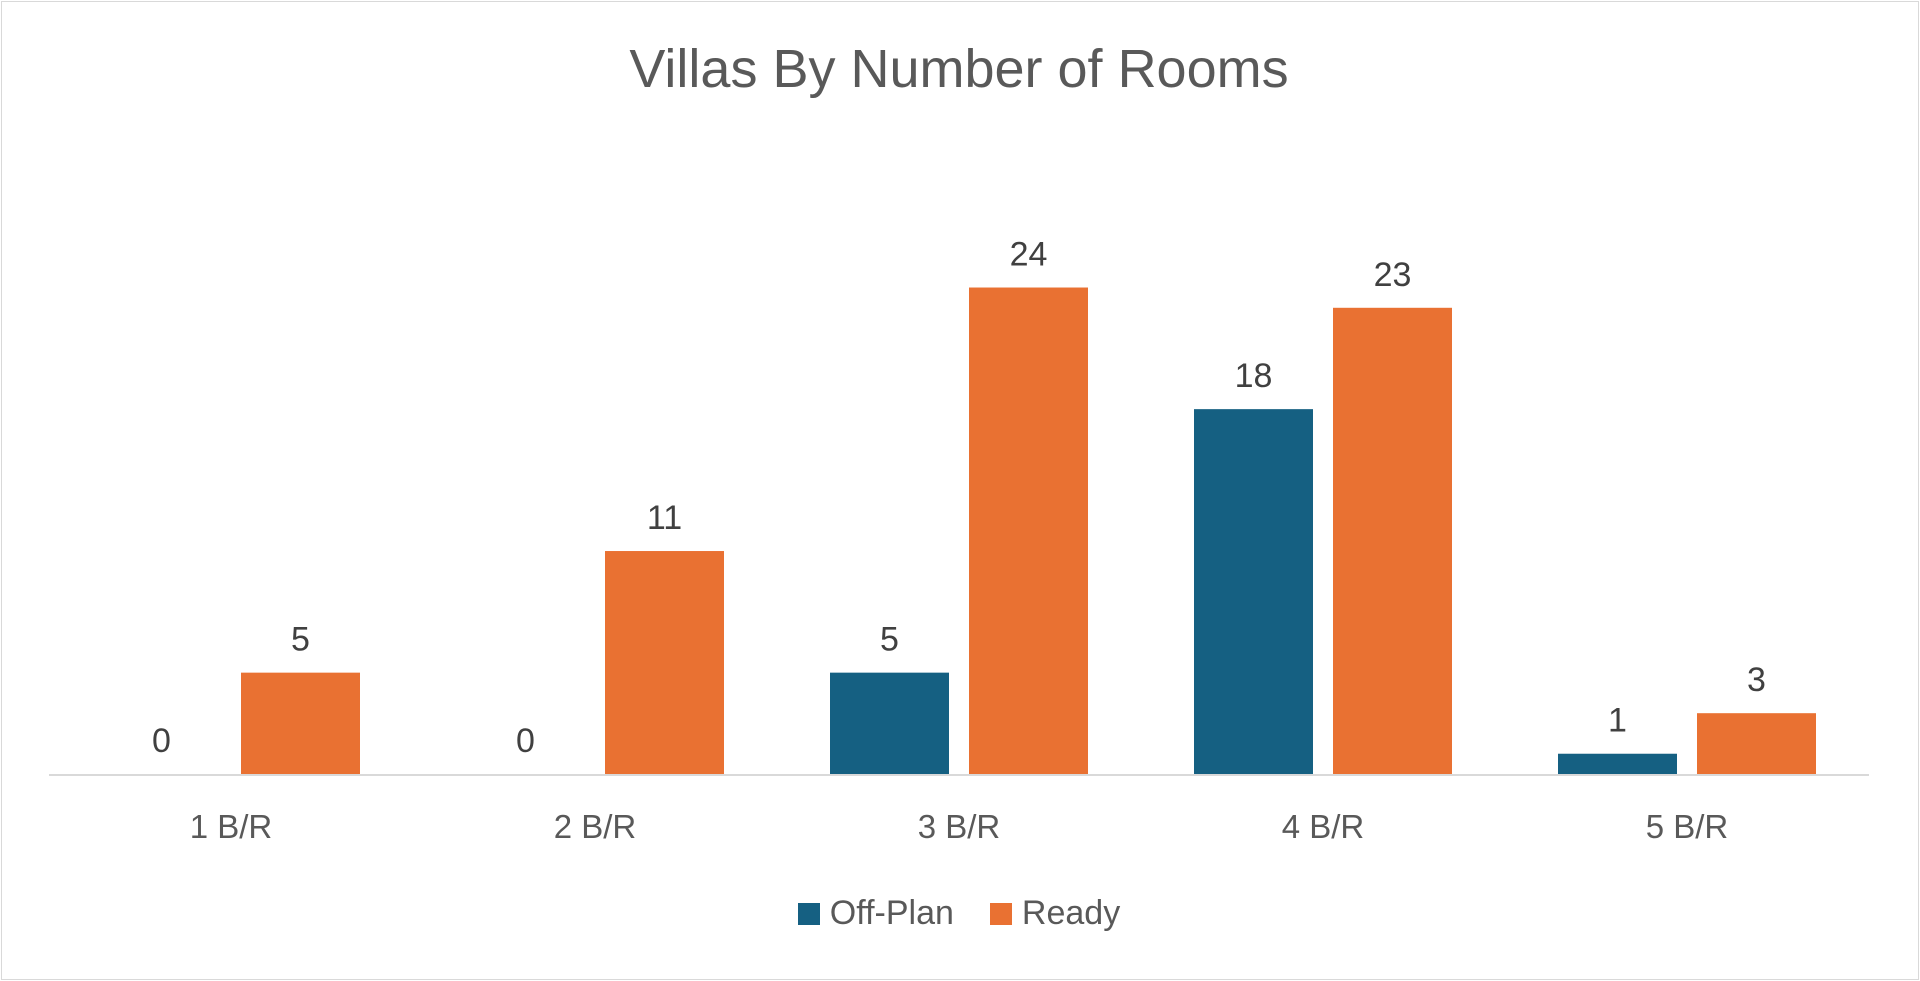  Describe the element at coordinates (808, 913) in the screenshot. I see `legend-swatch-off-plan` at that location.